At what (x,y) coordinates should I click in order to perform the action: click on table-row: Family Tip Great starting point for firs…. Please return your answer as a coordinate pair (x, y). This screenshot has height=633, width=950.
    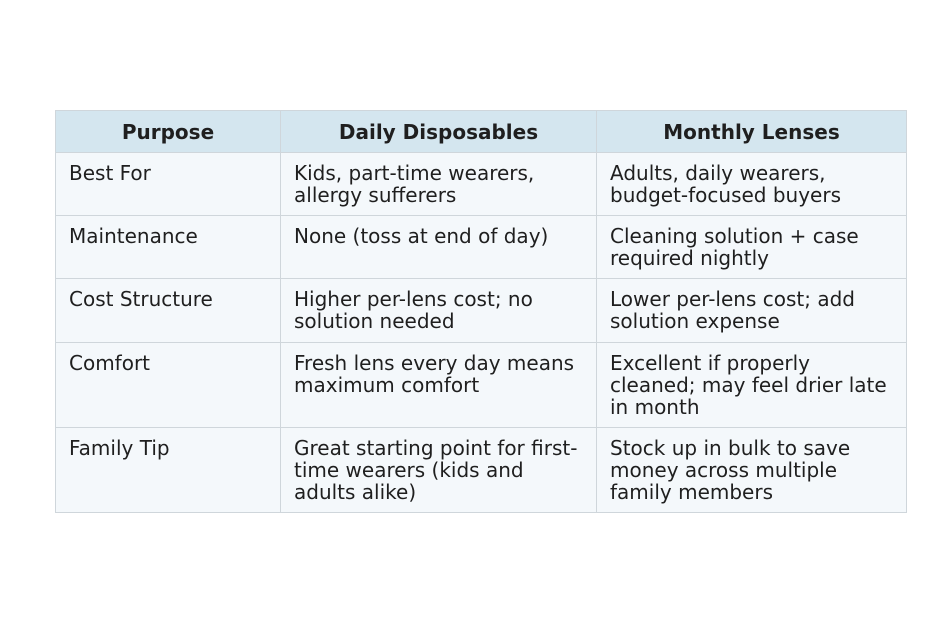
    Looking at the image, I should click on (481, 470).